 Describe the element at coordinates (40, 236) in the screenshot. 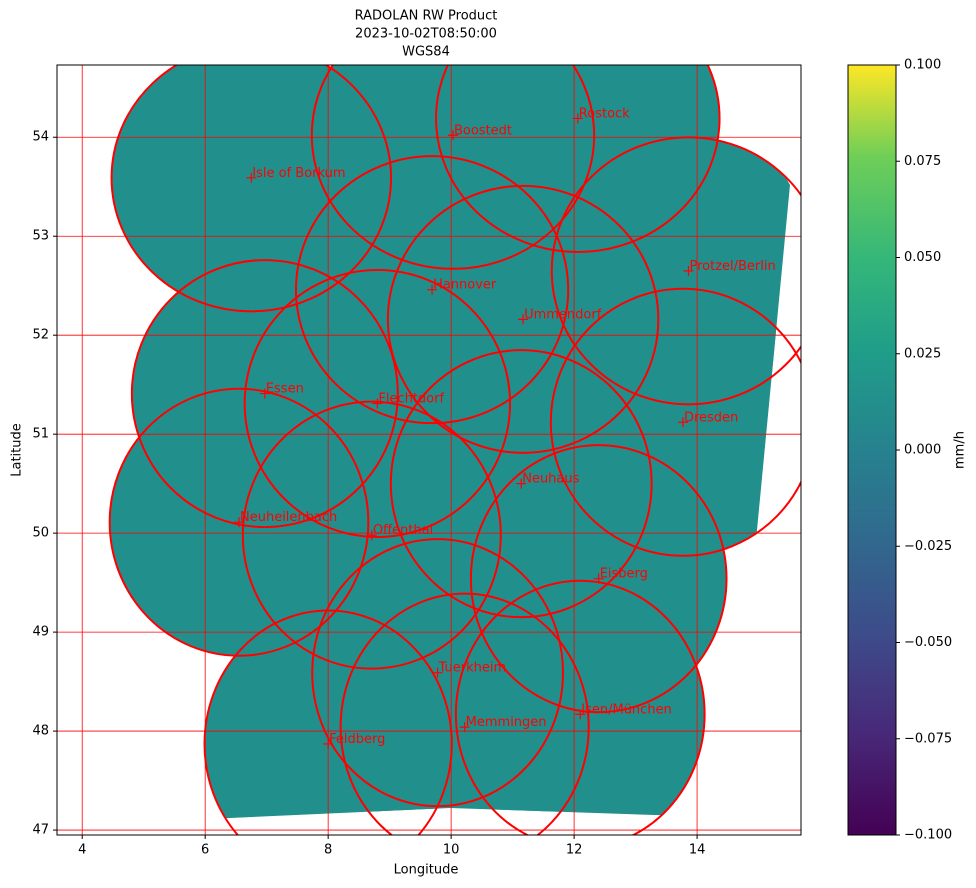

I see `y-tick-label: 53` at that location.